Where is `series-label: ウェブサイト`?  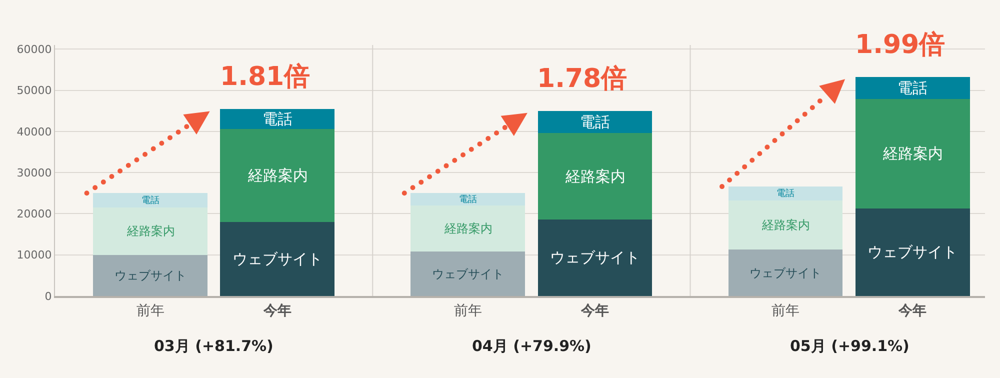 series-label: ウェブサイト is located at coordinates (595, 257).